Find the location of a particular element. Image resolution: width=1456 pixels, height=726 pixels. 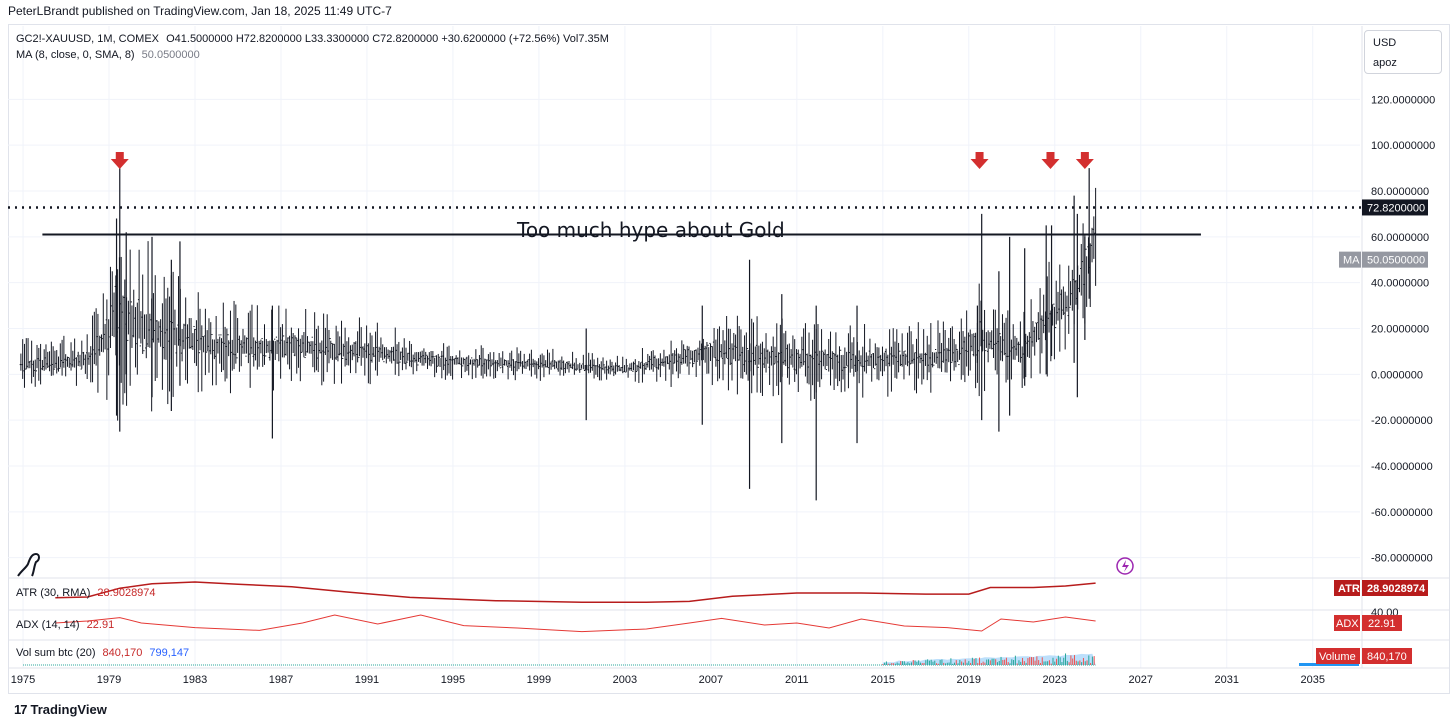

atr-tag-label-box is located at coordinates (1347, 588).